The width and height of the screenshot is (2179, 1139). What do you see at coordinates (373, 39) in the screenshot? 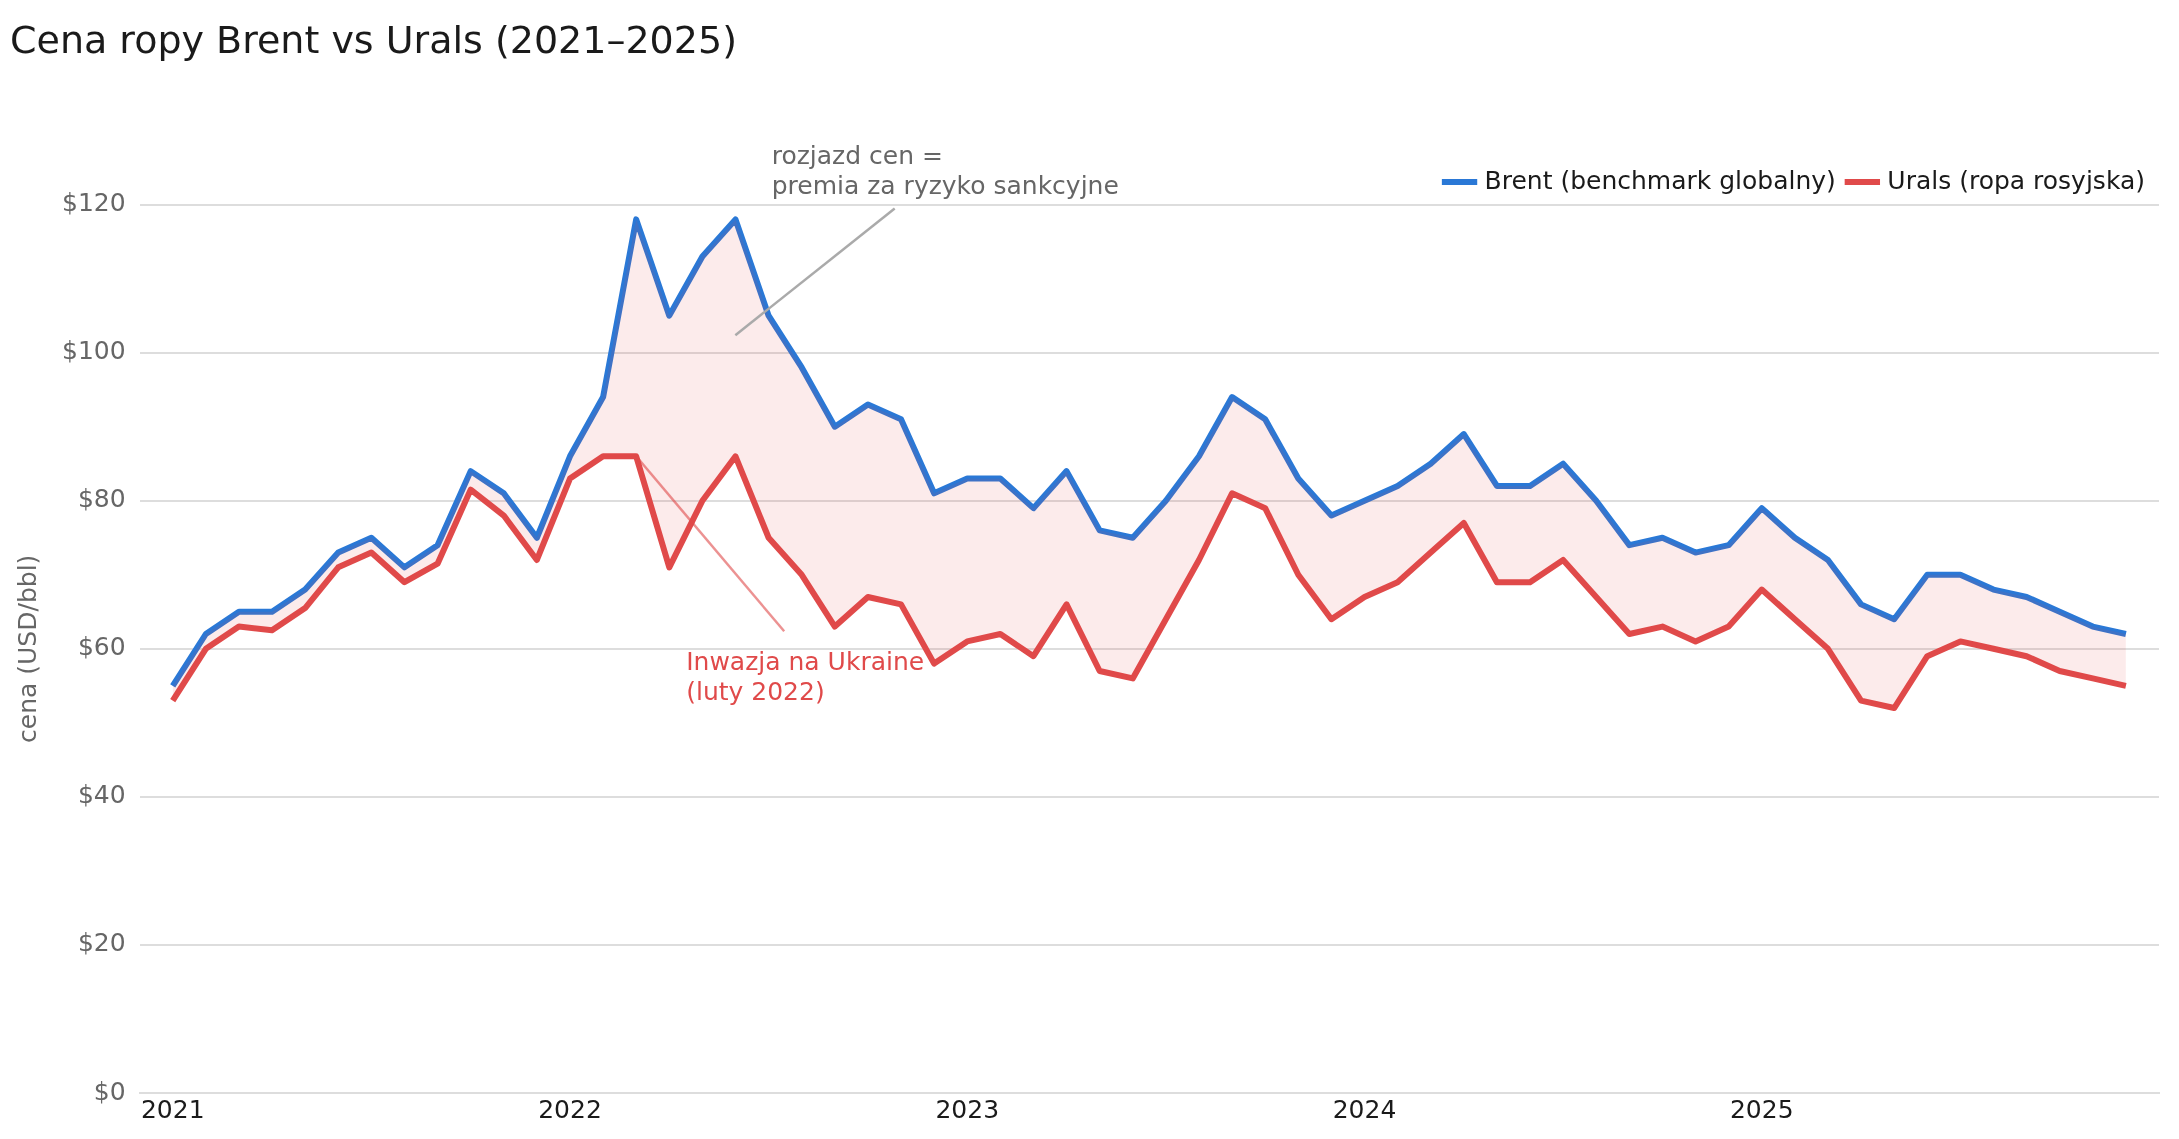
I see `chart-title: Cena ropy Brent vs Urals (2021–2025)` at bounding box center [373, 39].